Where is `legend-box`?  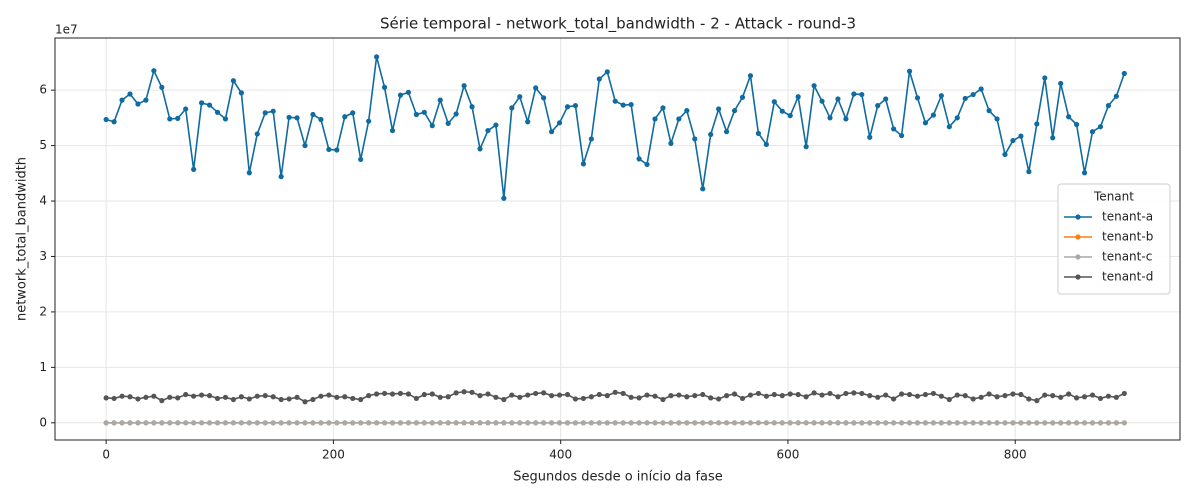
legend-box is located at coordinates (1114, 239).